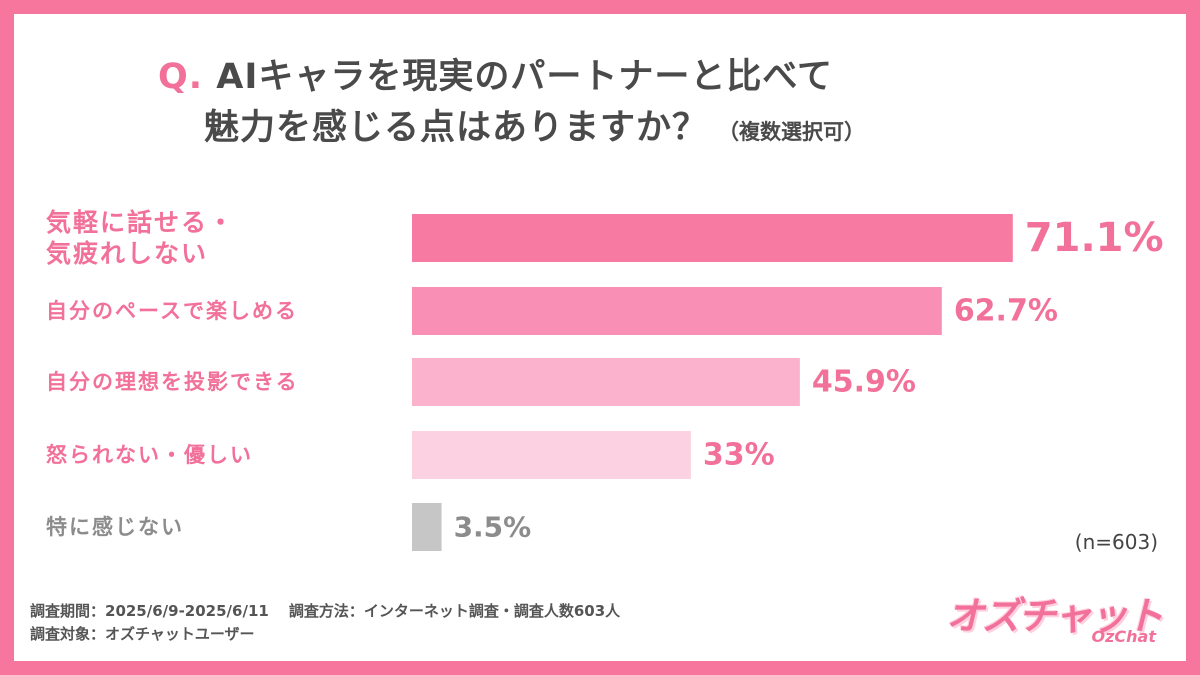 This screenshot has width=1200, height=675. Describe the element at coordinates (1116, 542) in the screenshot. I see `sample-size: (n=603)` at that location.